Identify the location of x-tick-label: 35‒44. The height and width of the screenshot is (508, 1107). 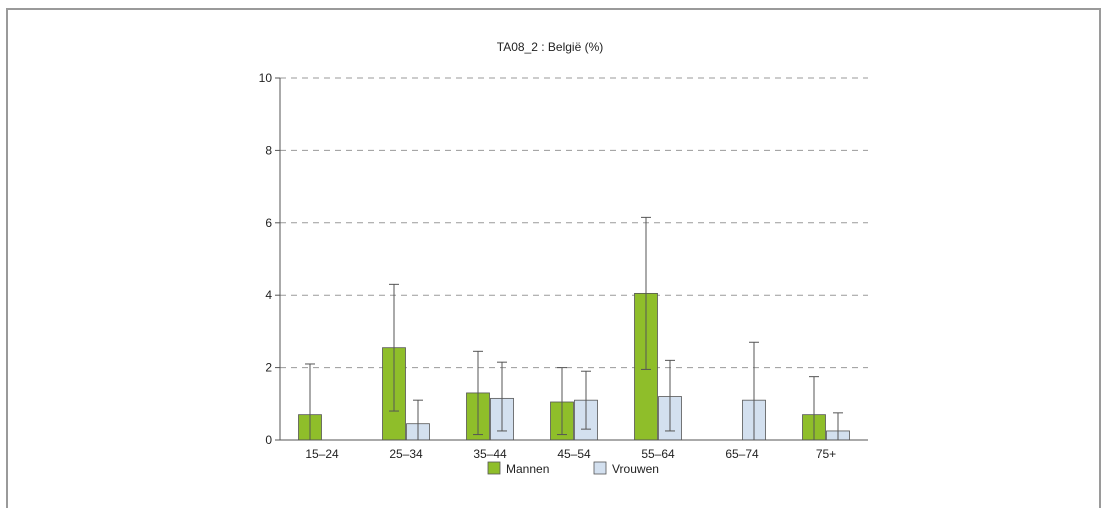
(490, 454).